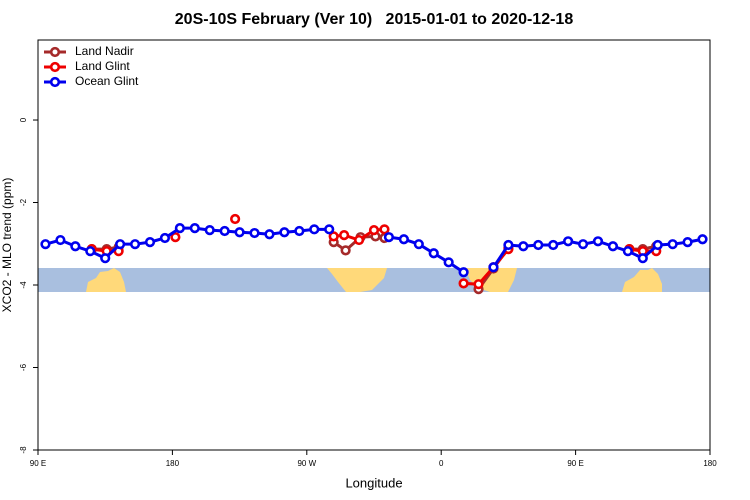 This screenshot has width=750, height=500. I want to click on y-tick-label: -8, so click(23, 450).